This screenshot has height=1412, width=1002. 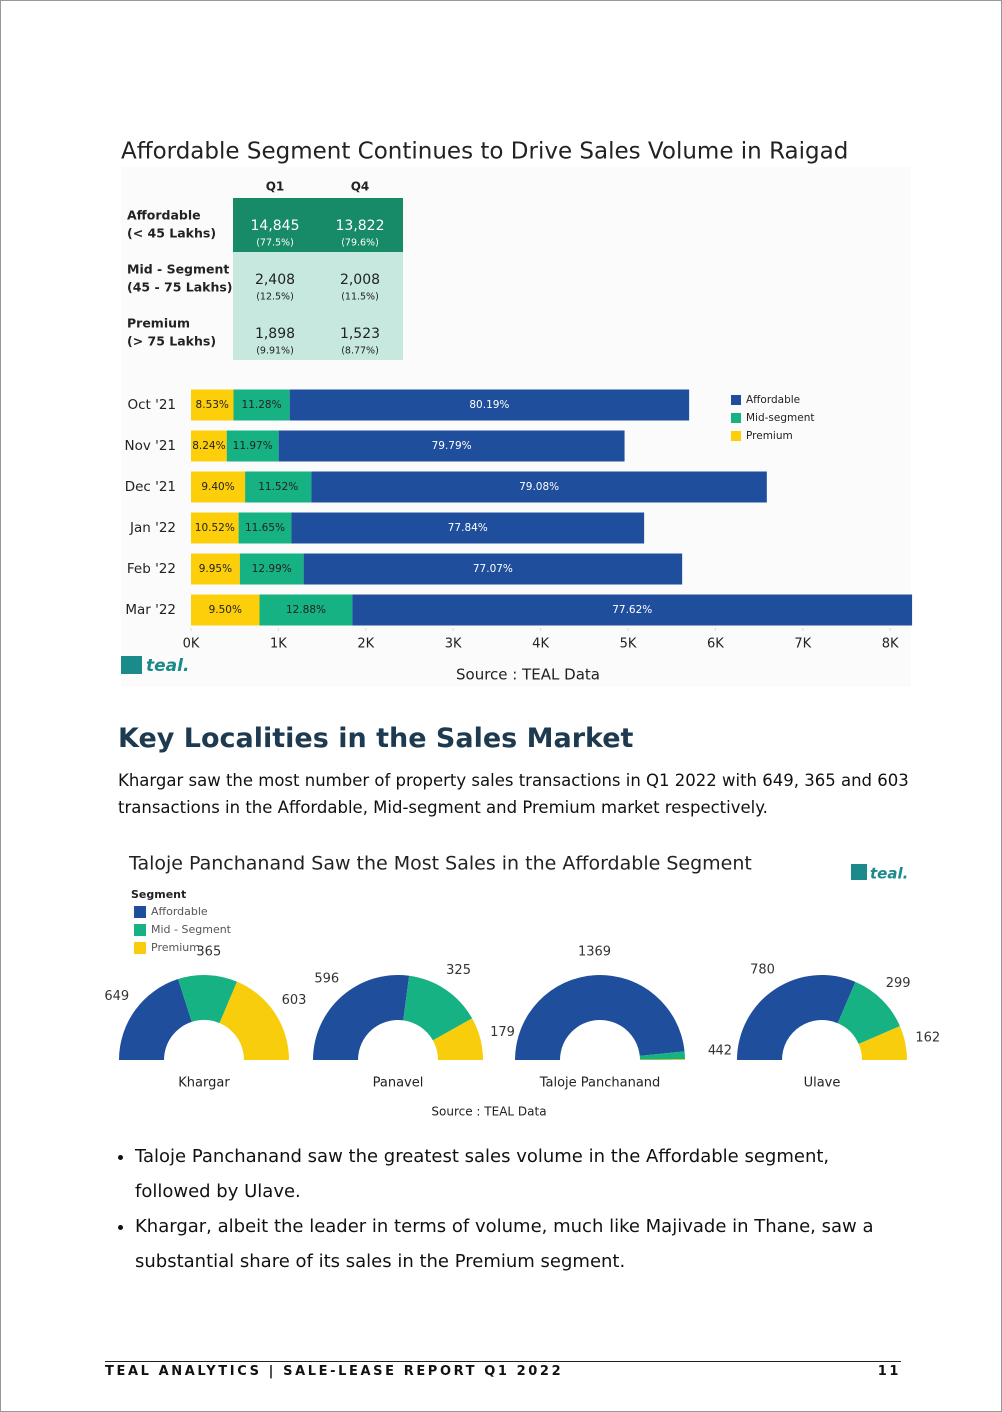 What do you see at coordinates (360, 187) in the screenshot?
I see `column-header: Q4` at bounding box center [360, 187].